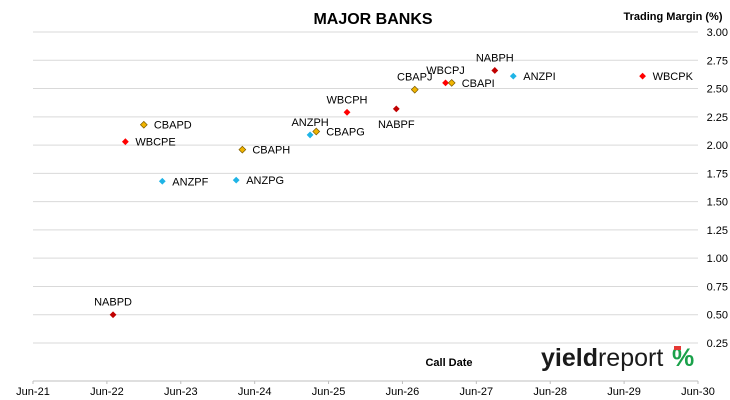 The width and height of the screenshot is (730, 400). Describe the element at coordinates (403, 392) in the screenshot. I see `x-tick-label: Jun-26` at that location.